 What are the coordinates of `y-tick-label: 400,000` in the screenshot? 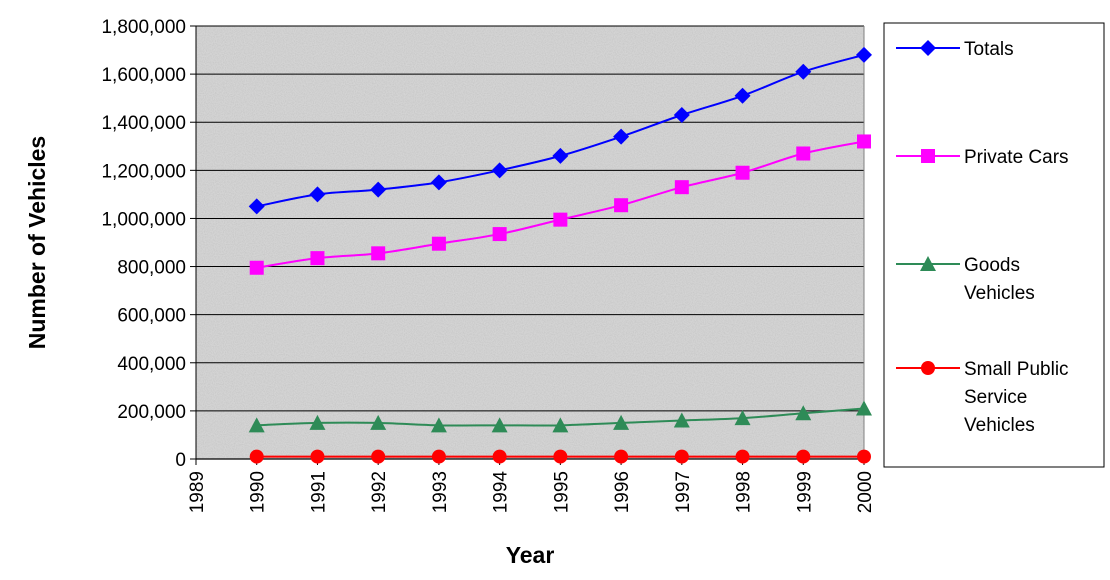 It's located at (151, 364).